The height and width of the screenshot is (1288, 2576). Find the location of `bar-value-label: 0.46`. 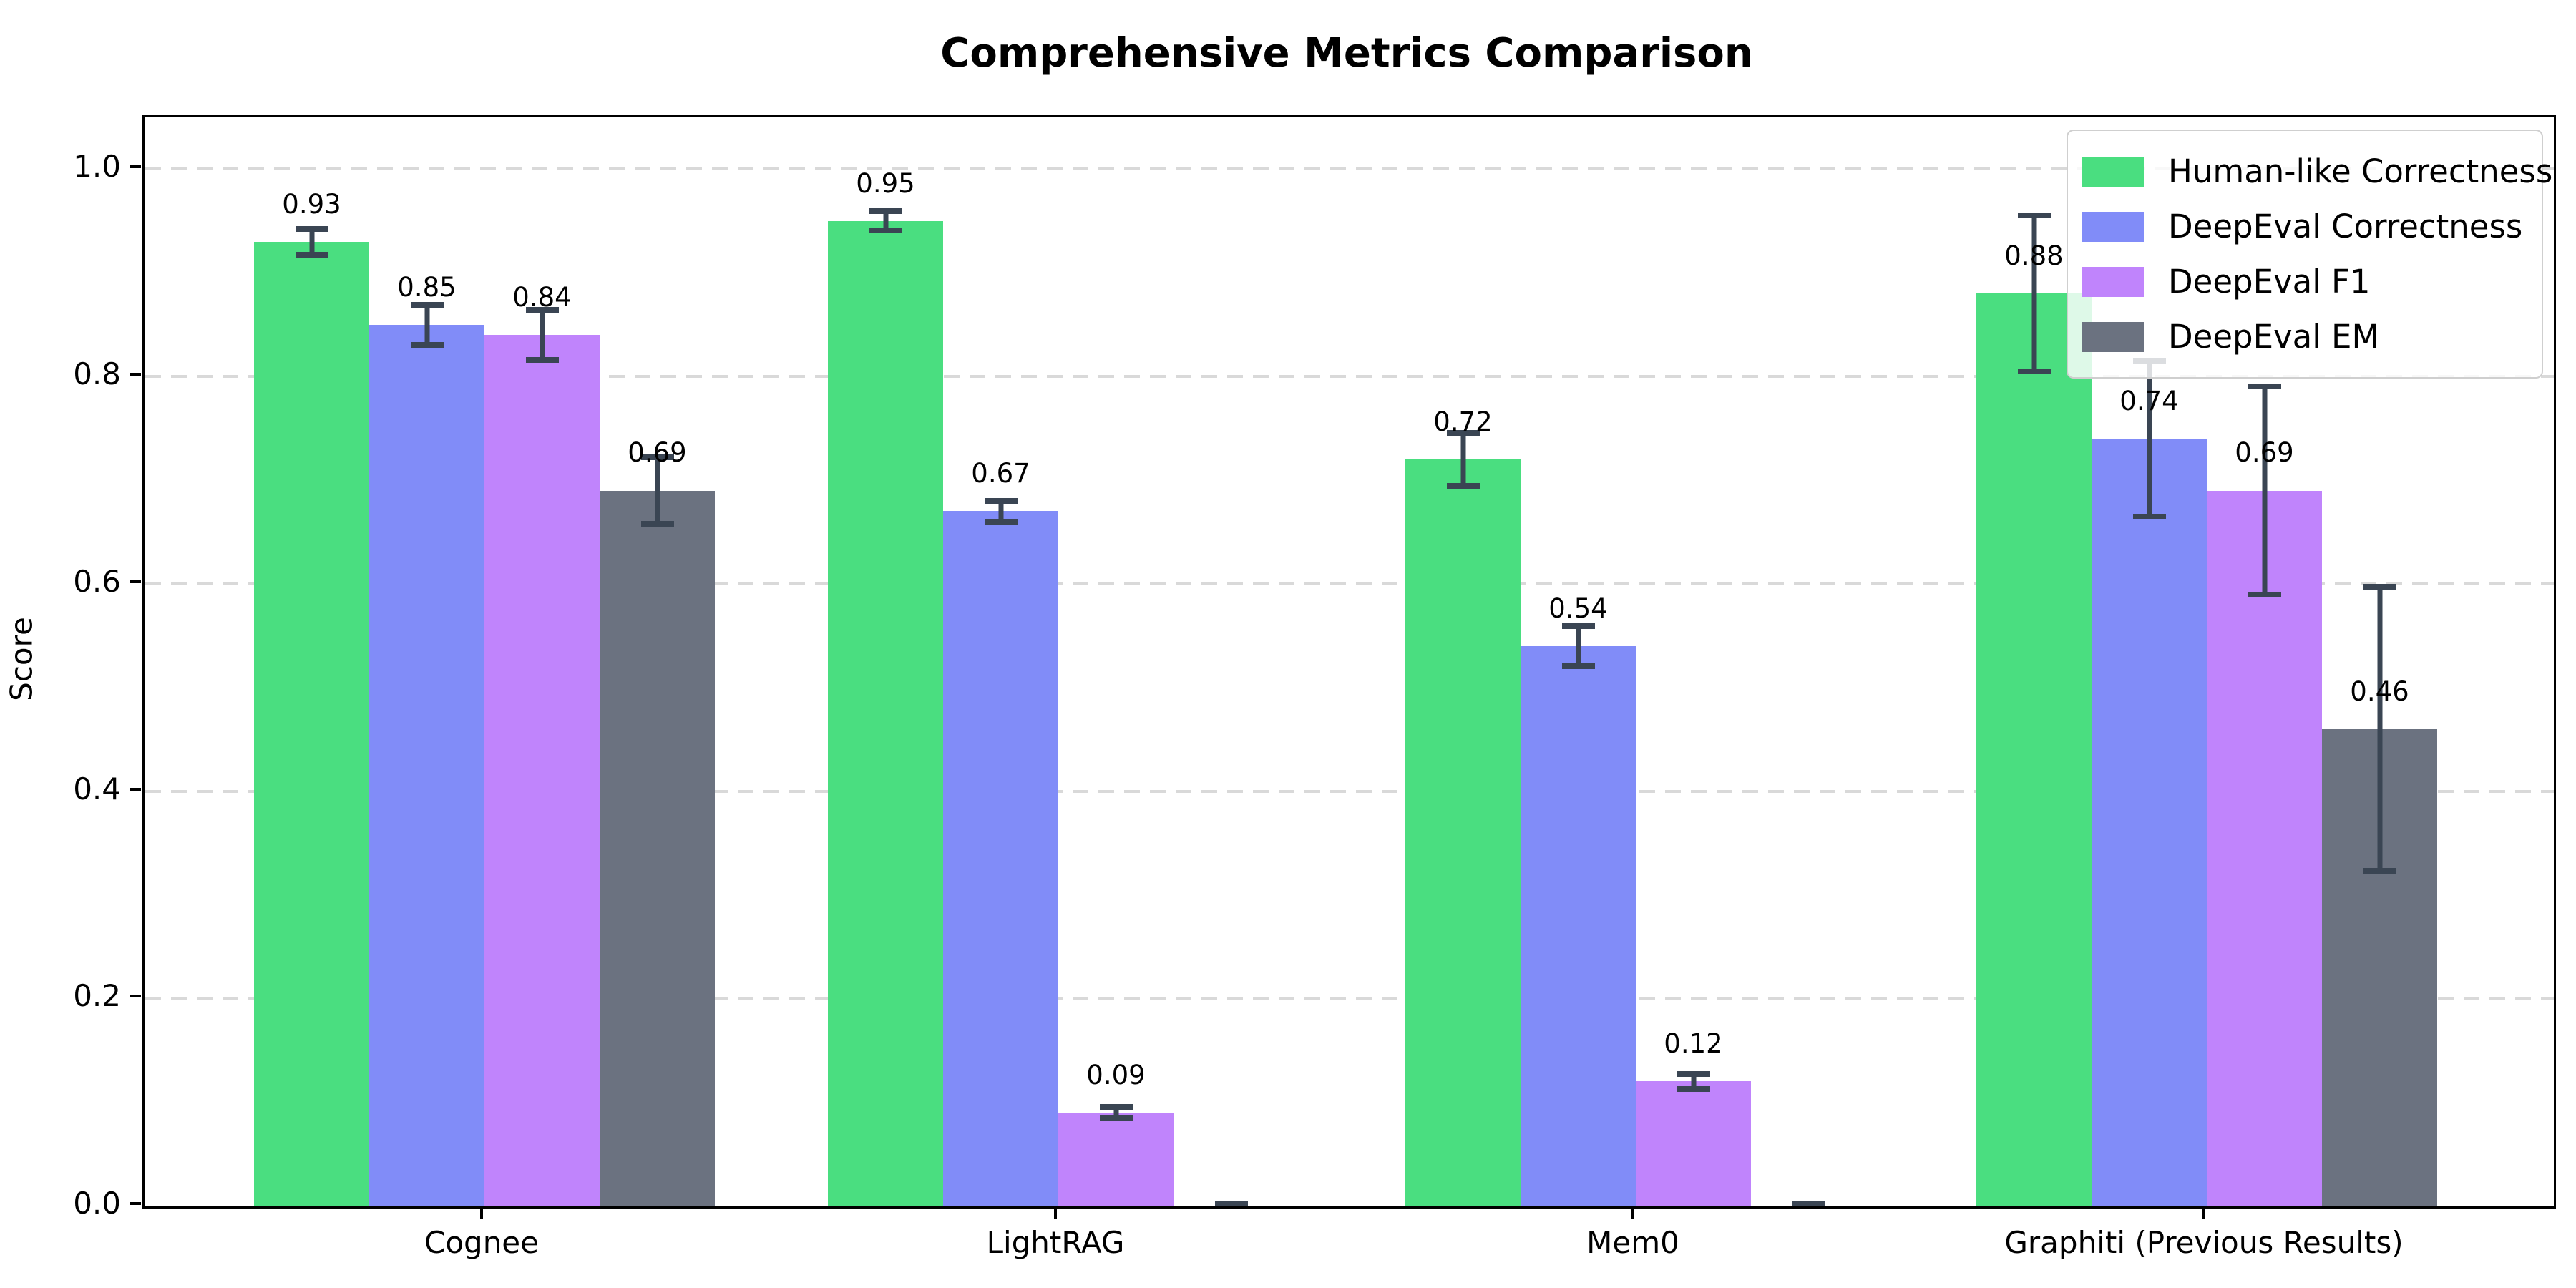

bar-value-label: 0.46 is located at coordinates (2379, 691).